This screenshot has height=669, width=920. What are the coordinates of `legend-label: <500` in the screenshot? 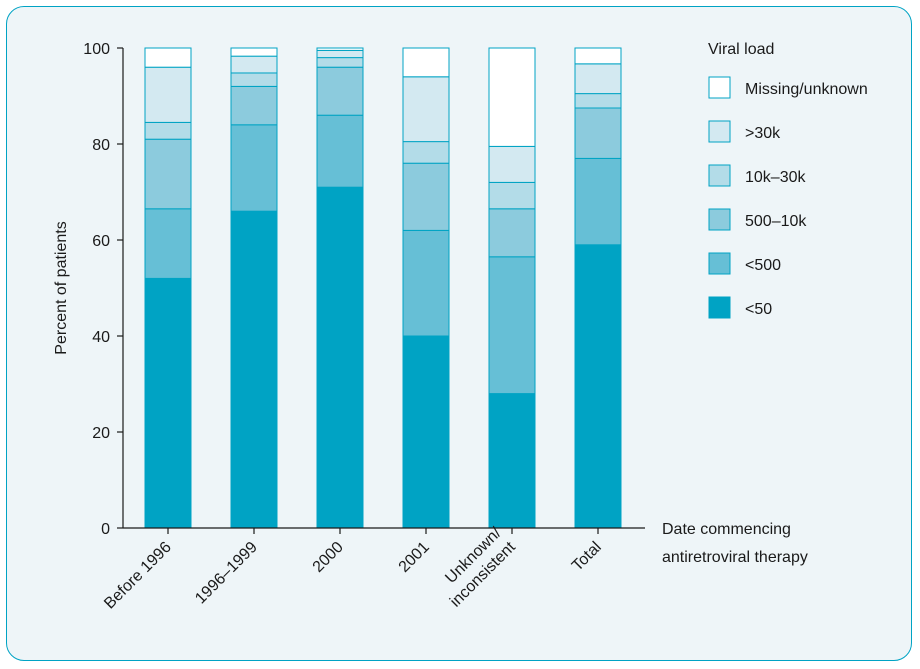 It's located at (763, 265).